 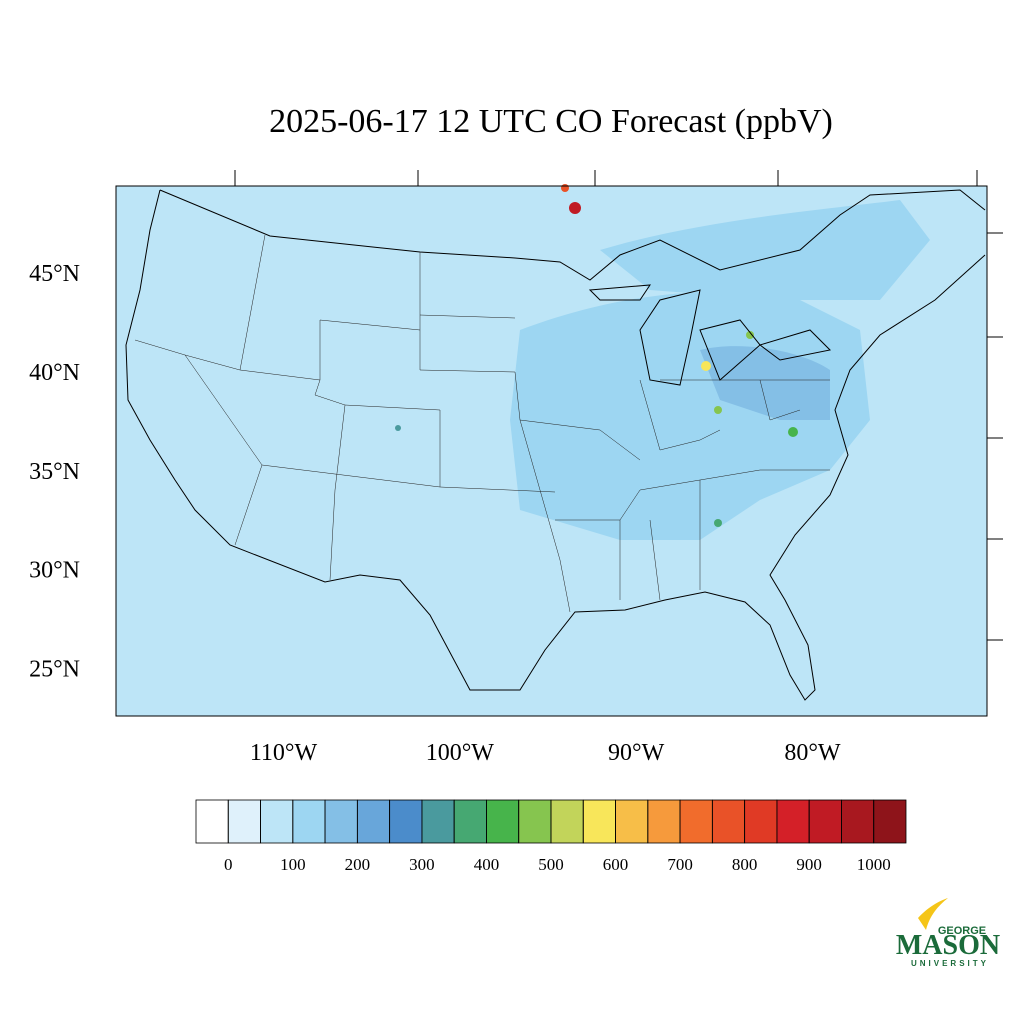 I want to click on colorbar-label: 700, so click(x=680, y=864).